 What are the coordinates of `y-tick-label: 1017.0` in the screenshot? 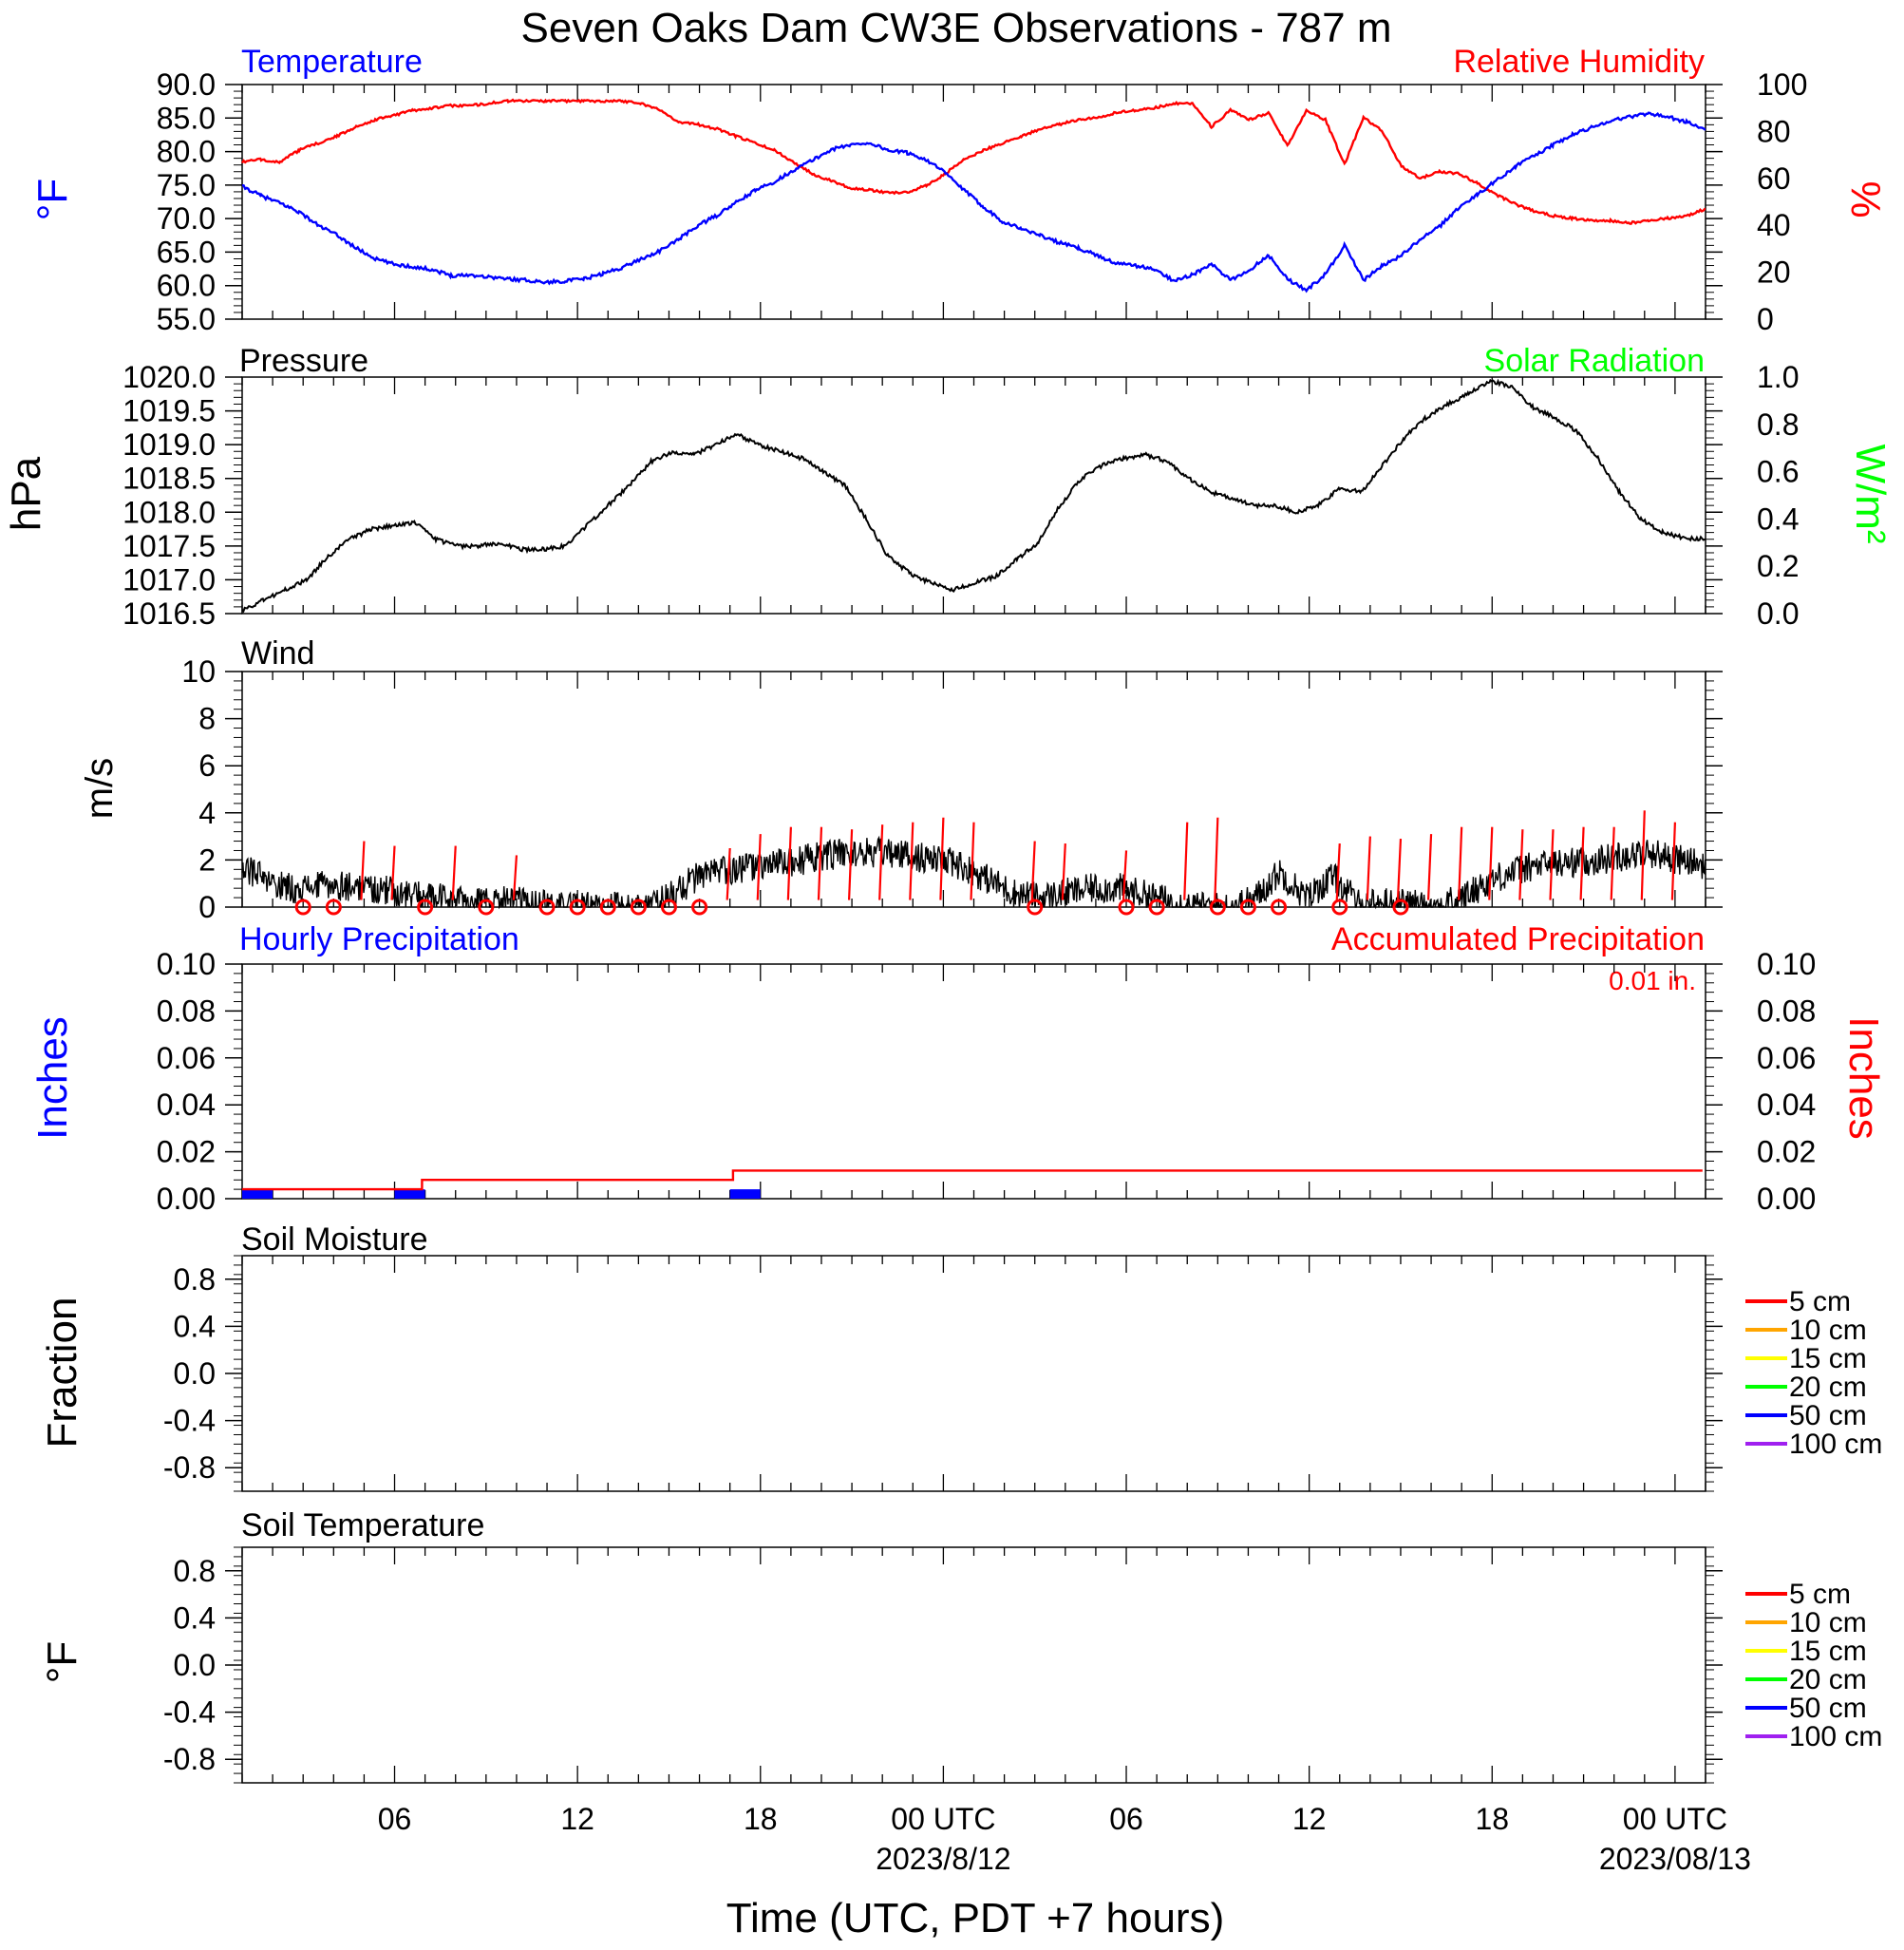 It's located at (169, 579).